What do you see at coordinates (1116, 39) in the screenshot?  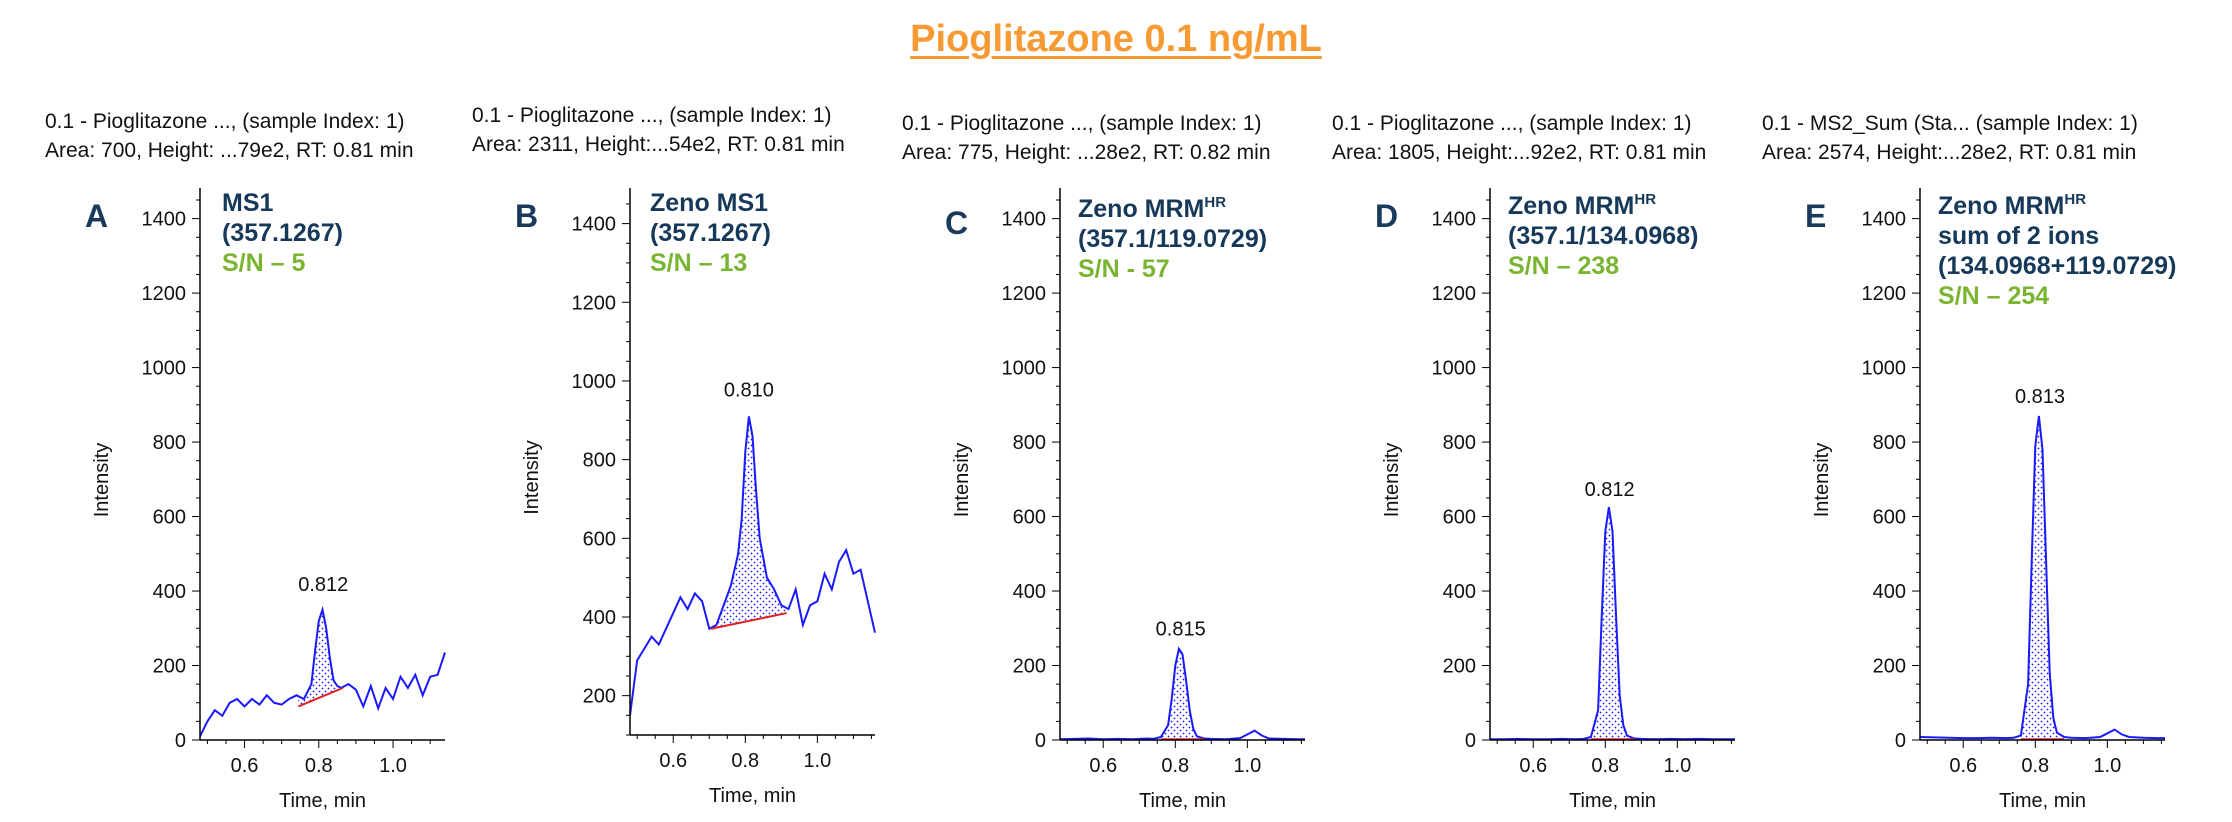 I see `chart-title: Pioglitazone 0.1 ng/mL` at bounding box center [1116, 39].